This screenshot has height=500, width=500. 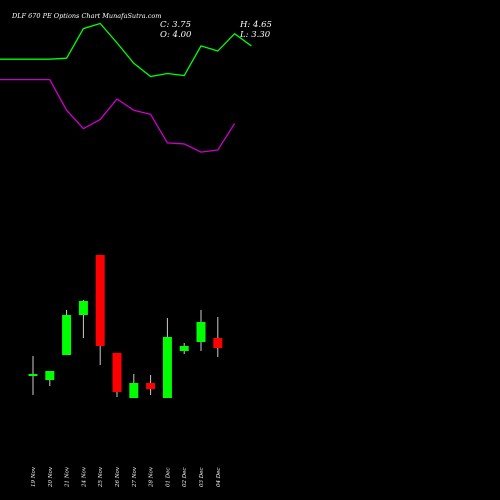 I want to click on low-readout: L: 3.30, so click(x=255, y=35).